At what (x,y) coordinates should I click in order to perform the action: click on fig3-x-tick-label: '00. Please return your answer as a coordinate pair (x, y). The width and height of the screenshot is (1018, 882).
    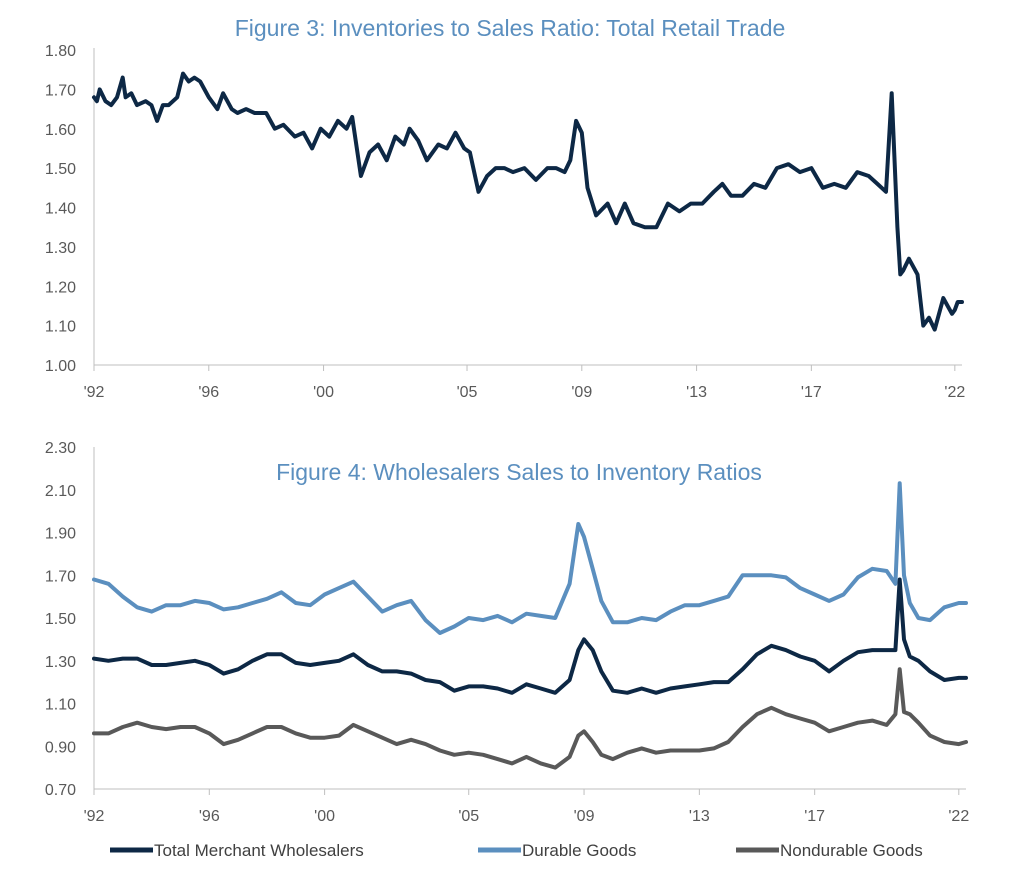
    Looking at the image, I should click on (323, 392).